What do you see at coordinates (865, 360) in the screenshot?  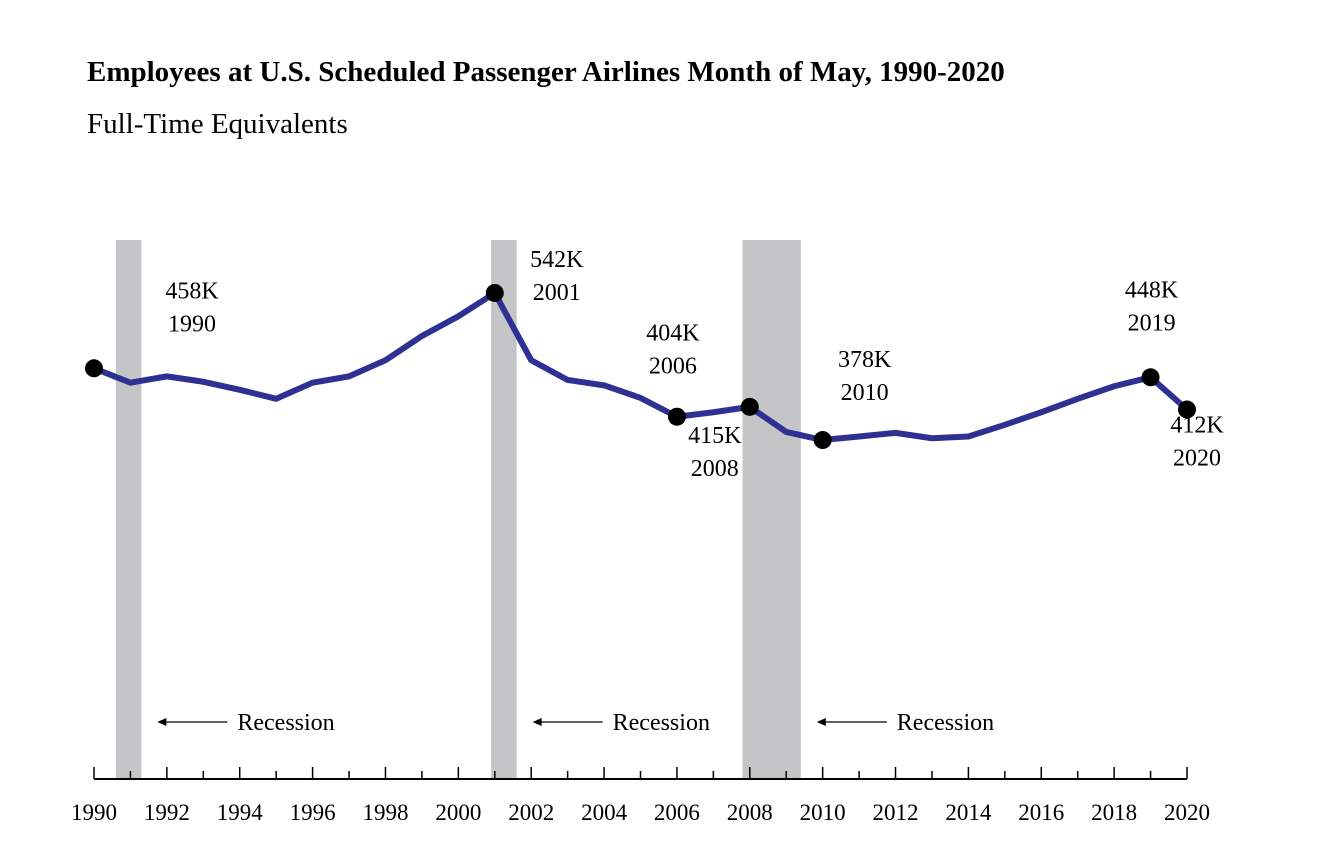 I see `point-value-label: 378K` at bounding box center [865, 360].